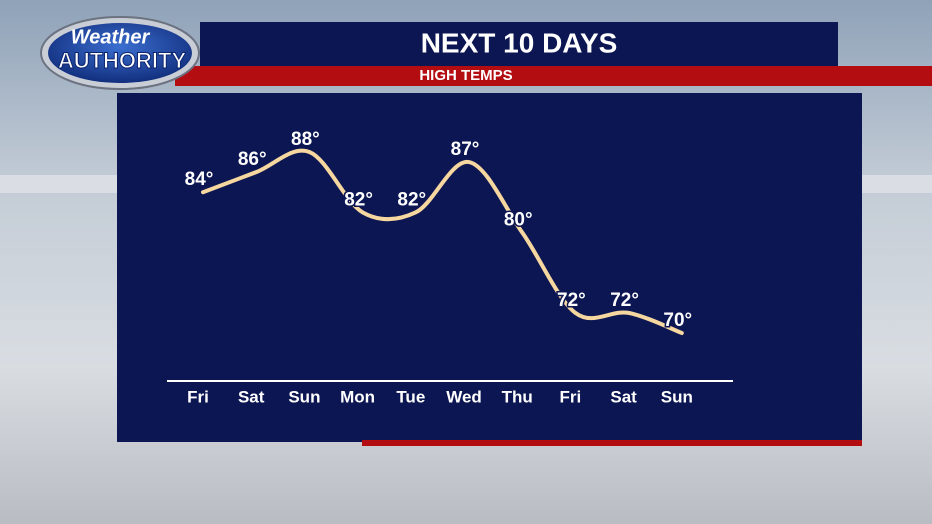 The height and width of the screenshot is (524, 932). What do you see at coordinates (465, 149) in the screenshot?
I see `value-label: 87°` at bounding box center [465, 149].